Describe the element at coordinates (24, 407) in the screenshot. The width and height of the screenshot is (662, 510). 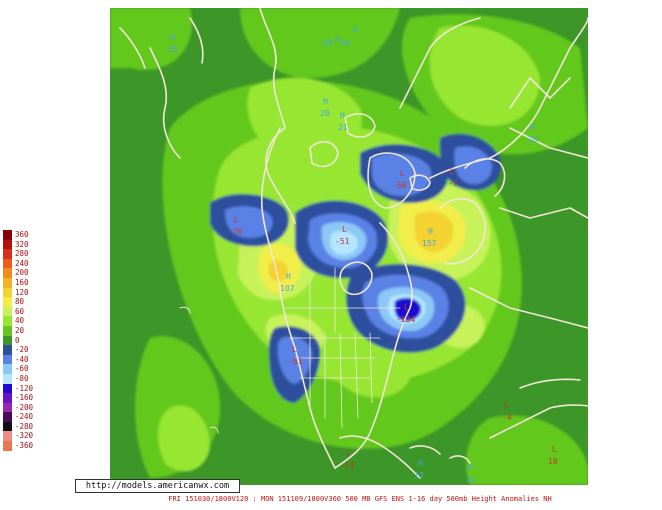
I see `legend-label: -200` at that location.